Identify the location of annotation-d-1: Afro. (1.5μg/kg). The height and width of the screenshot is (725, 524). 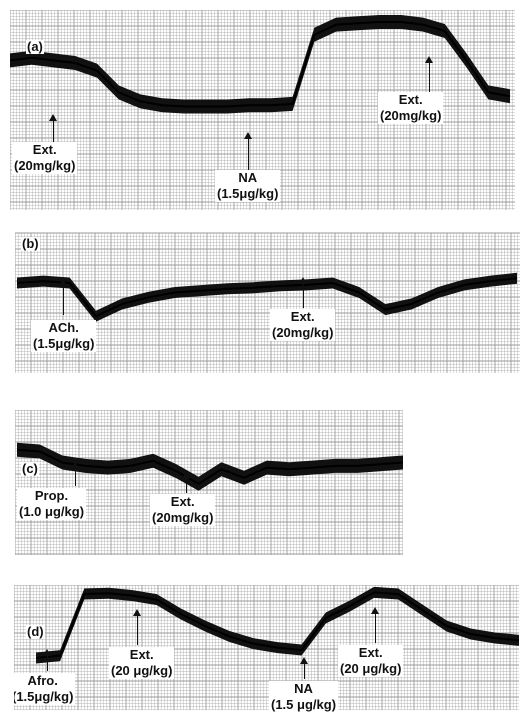
(45, 689).